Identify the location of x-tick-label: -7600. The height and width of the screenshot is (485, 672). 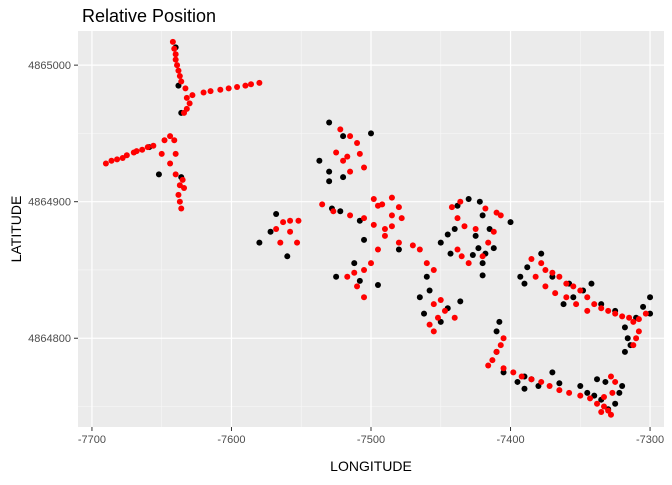
(231, 440).